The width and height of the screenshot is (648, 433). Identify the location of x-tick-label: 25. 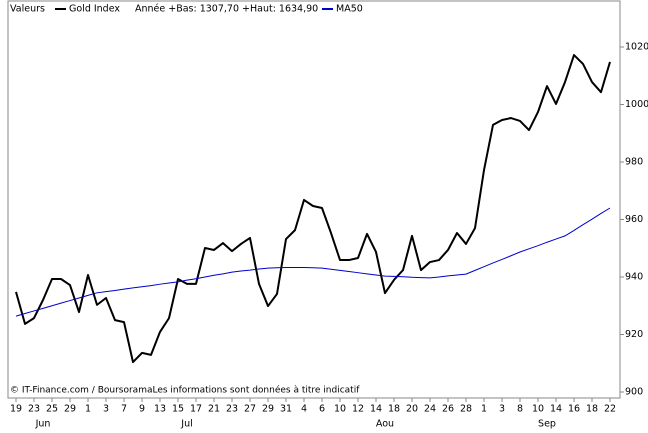
(52, 409).